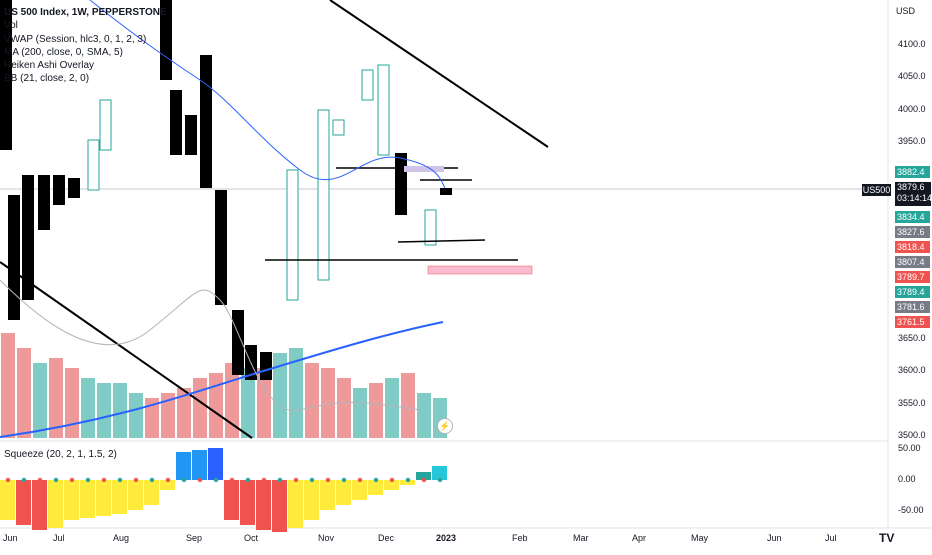 The width and height of the screenshot is (932, 555). Describe the element at coordinates (47, 79) in the screenshot. I see `legend-bb: BB (21, close, 2, 0)` at that location.